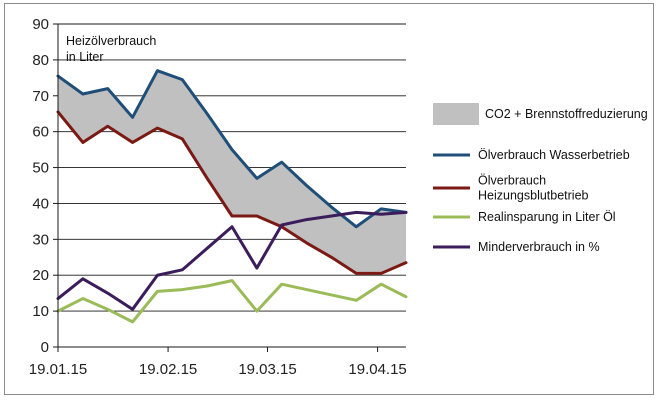  I want to click on y-tick-label: 40, so click(40, 203).